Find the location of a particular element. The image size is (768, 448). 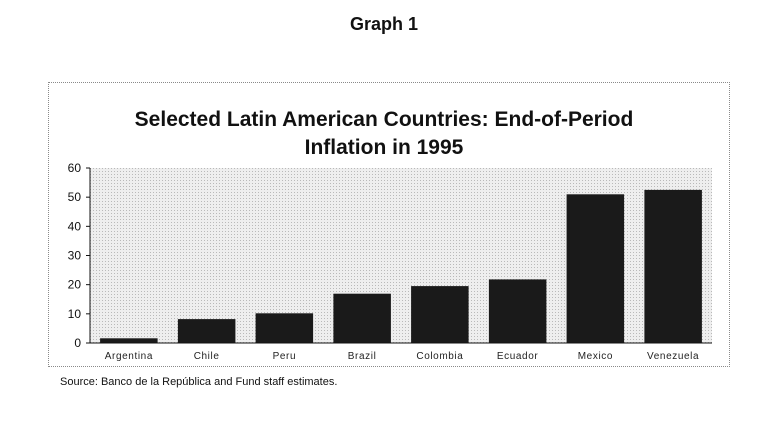

chart-title-line-2: Inflation in 1995 is located at coordinates (384, 147).